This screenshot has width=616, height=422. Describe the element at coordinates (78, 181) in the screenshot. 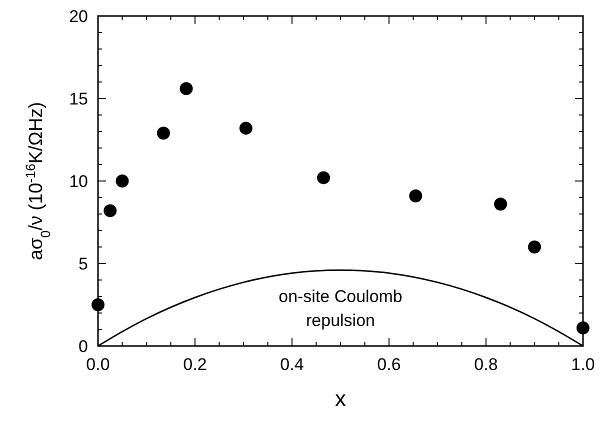

I see `y-tick-label: 10` at that location.